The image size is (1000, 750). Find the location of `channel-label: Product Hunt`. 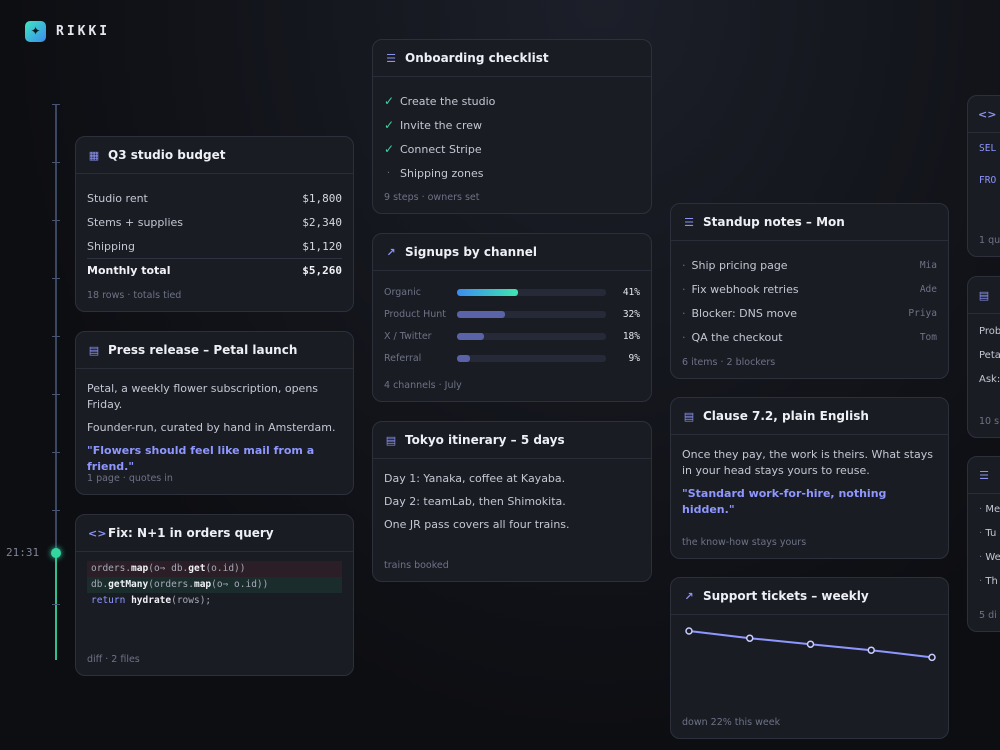

channel-label: Product Hunt is located at coordinates (415, 314).